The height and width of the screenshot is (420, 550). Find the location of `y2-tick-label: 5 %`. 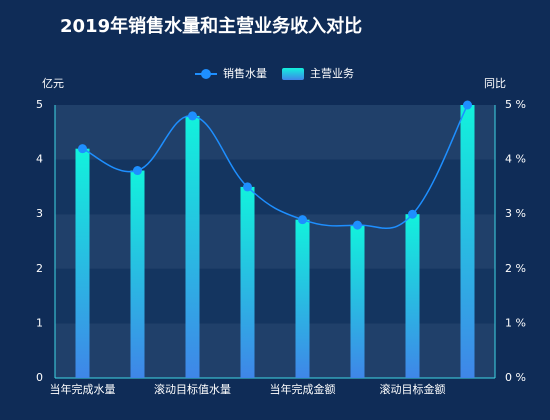

y2-tick-label: 5 % is located at coordinates (515, 104).